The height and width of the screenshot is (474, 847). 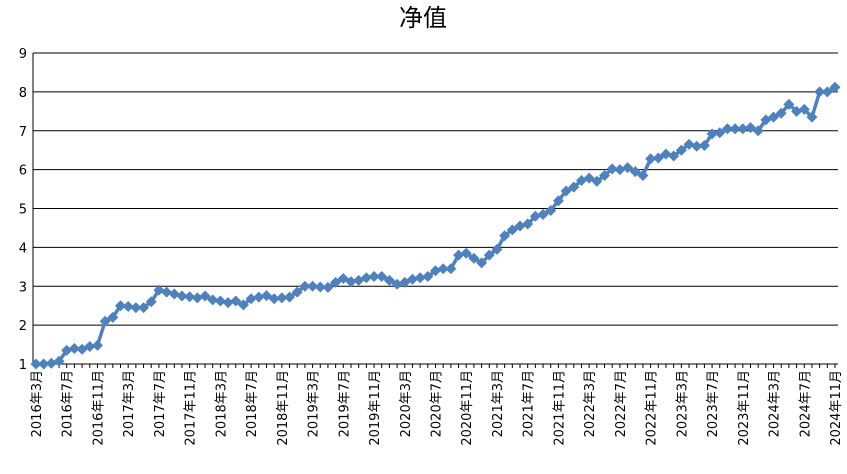 What do you see at coordinates (744, 408) in the screenshot?
I see `x-tick-label: 2023年11月` at bounding box center [744, 408].